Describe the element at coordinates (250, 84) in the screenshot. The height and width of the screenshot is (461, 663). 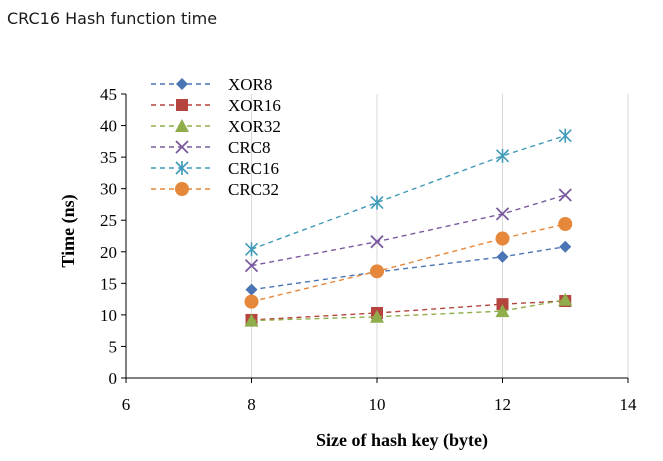
I see `legend-label: XOR8` at that location.